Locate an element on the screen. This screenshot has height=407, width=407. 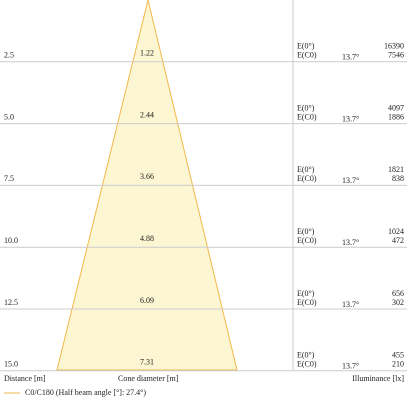
distance: 5.0 is located at coordinates (9, 116).